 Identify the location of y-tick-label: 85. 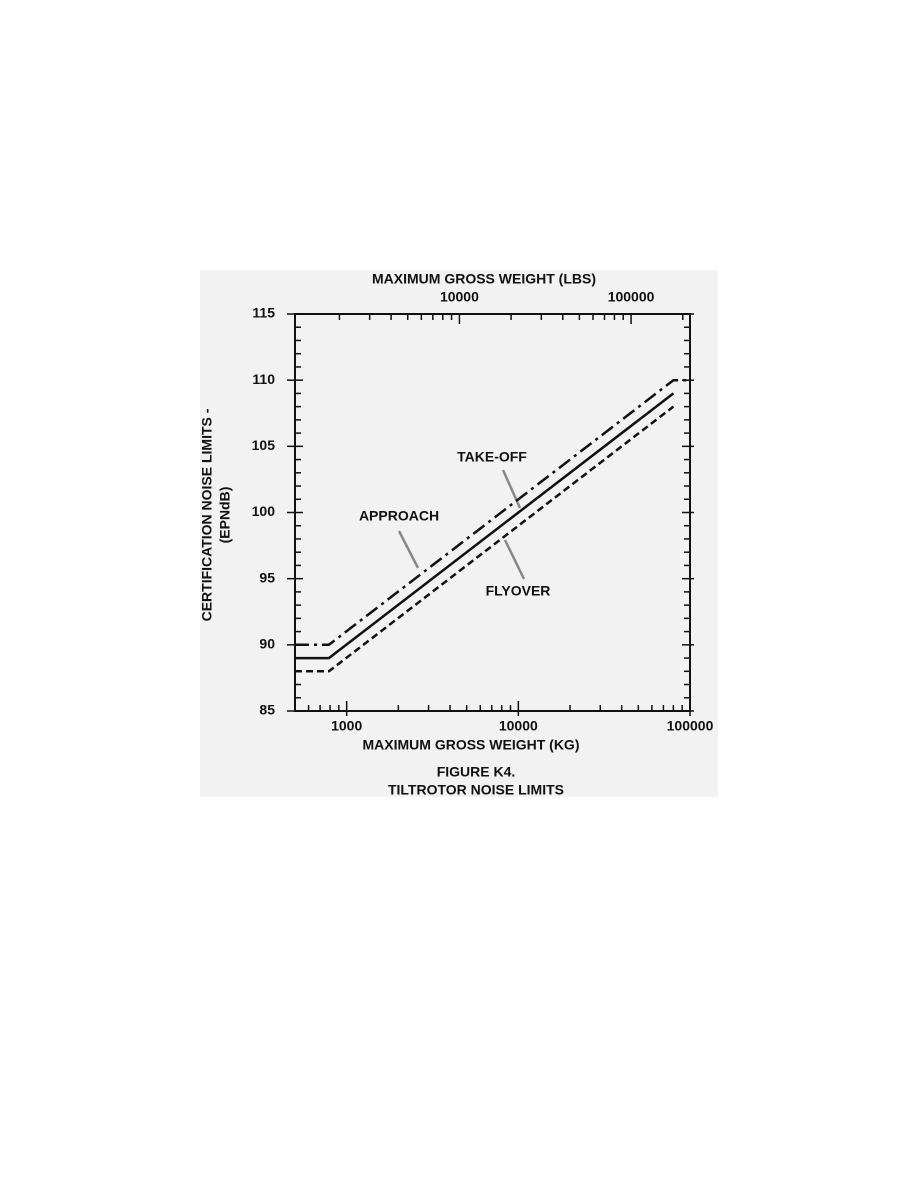
(267, 710).